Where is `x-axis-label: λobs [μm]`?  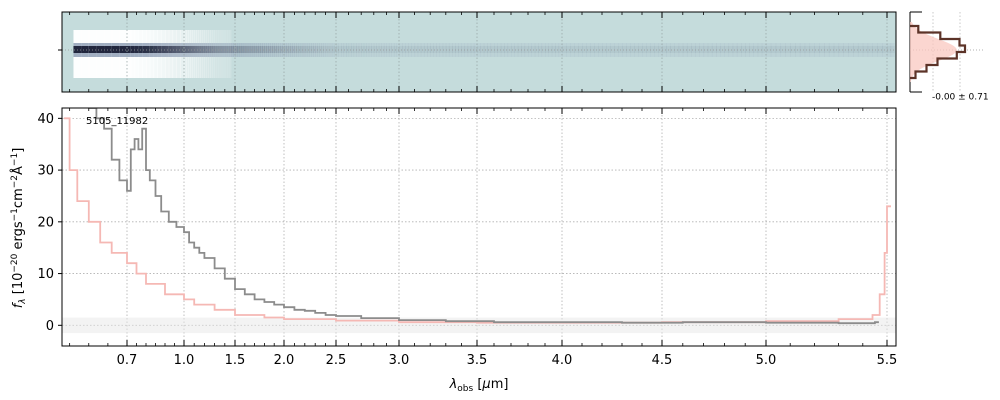
x-axis-label: λobs [μm] is located at coordinates (479, 385).